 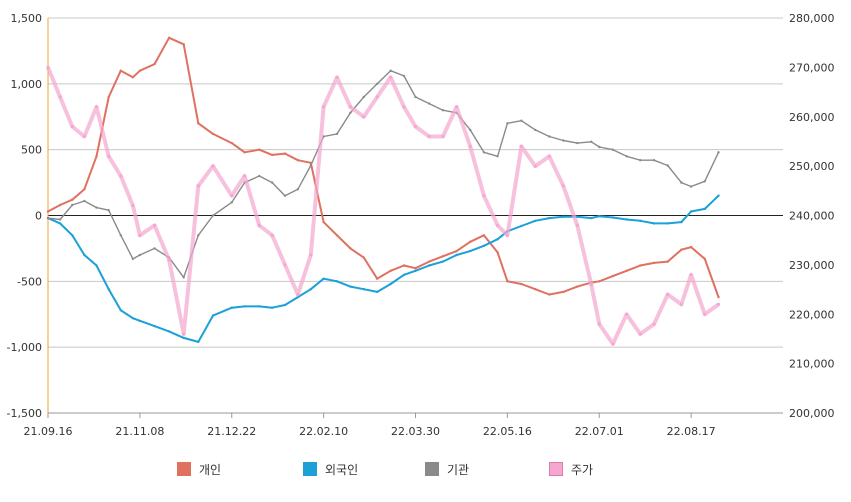 What do you see at coordinates (310, 469) in the screenshot?
I see `legend-swatch-foreign` at bounding box center [310, 469].